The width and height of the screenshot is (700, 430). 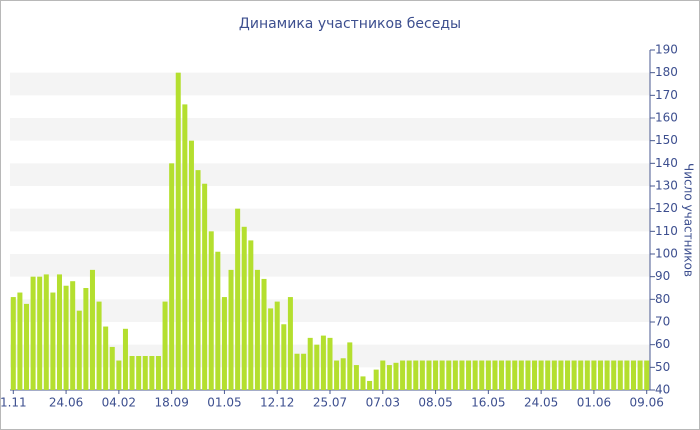 I want to click on y-tick-label: 190, so click(x=666, y=50).